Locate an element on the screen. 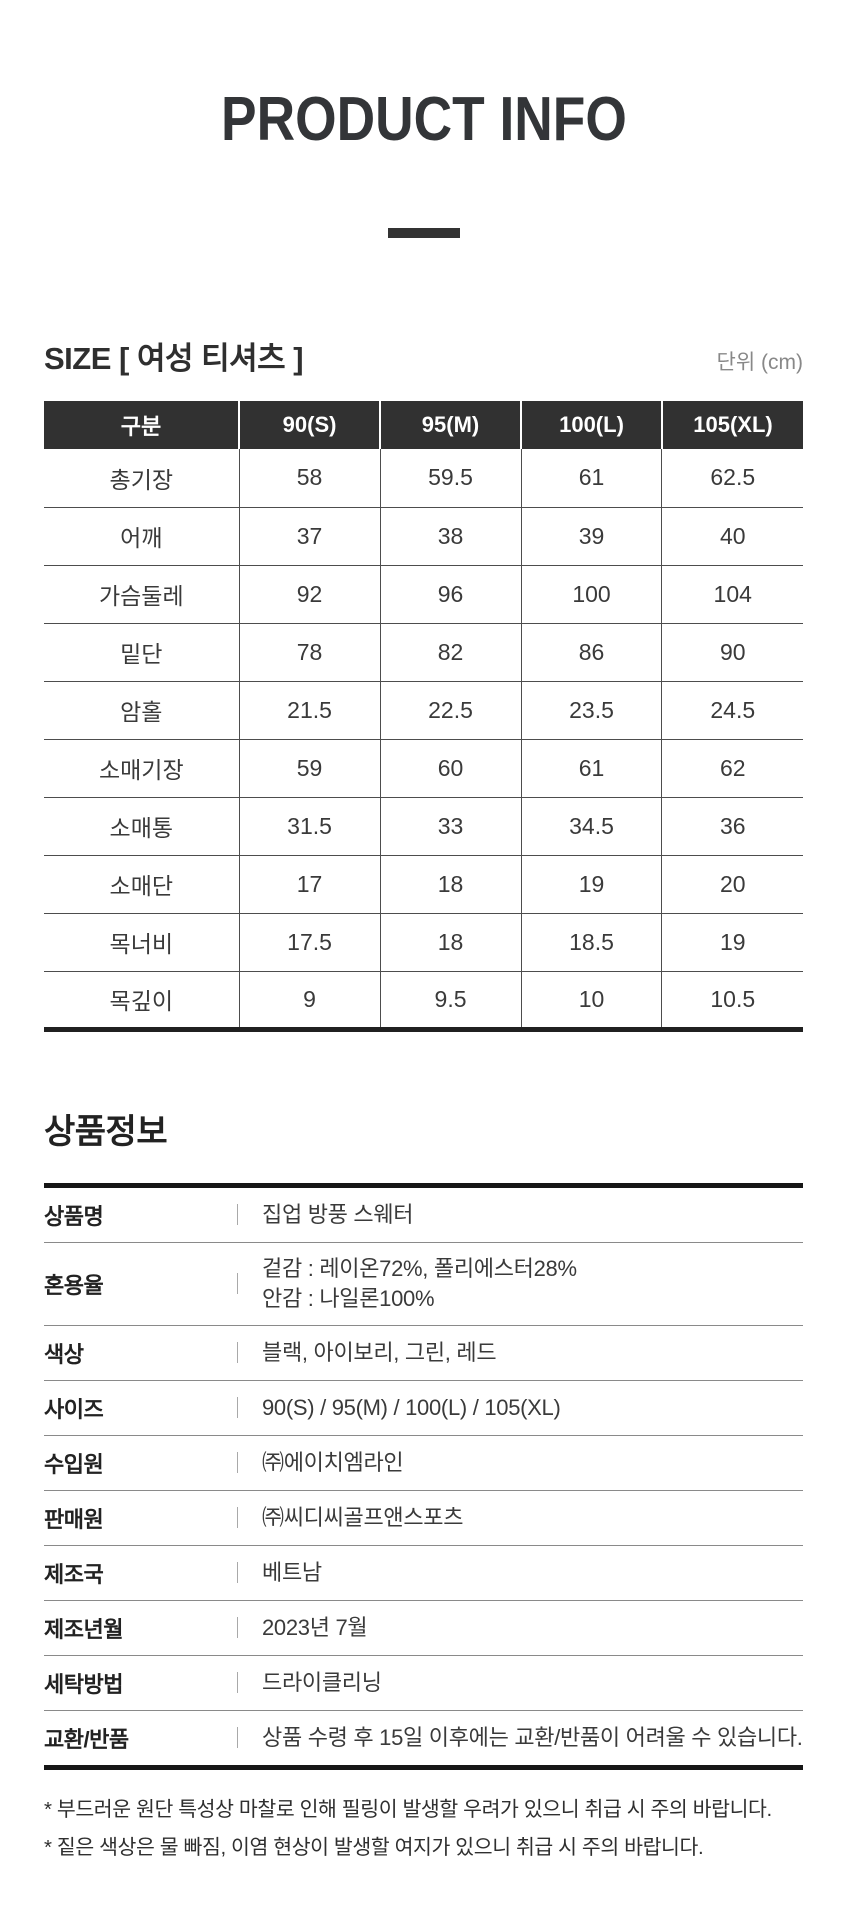 This screenshot has width=841, height=1907. size-cell: 78 is located at coordinates (309, 651).